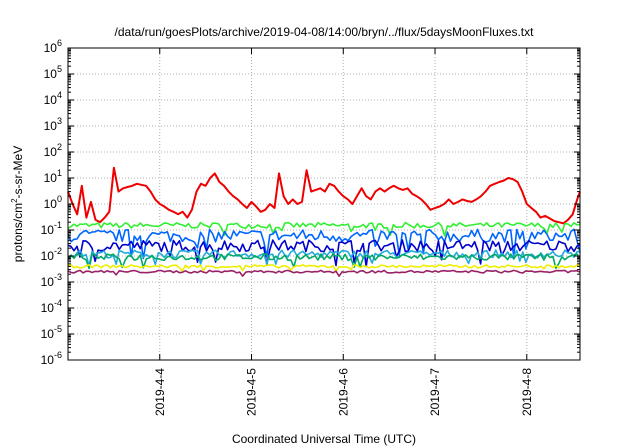 Image resolution: width=640 pixels, height=448 pixels. I want to click on x-tick-label: 2019-4-7, so click(435, 392).